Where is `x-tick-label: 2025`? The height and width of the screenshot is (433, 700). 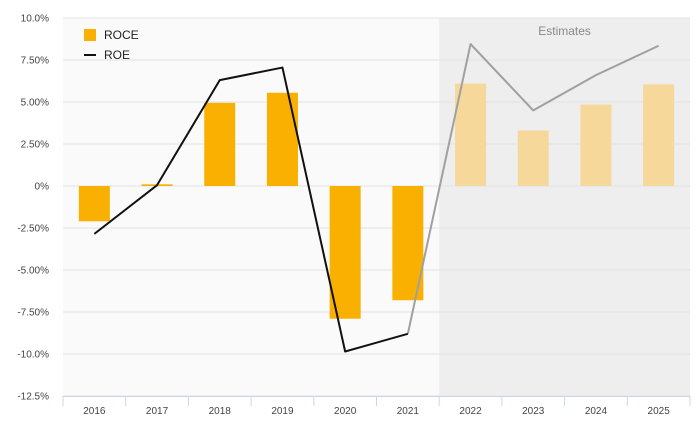 x-tick-label: 2025 is located at coordinates (659, 411).